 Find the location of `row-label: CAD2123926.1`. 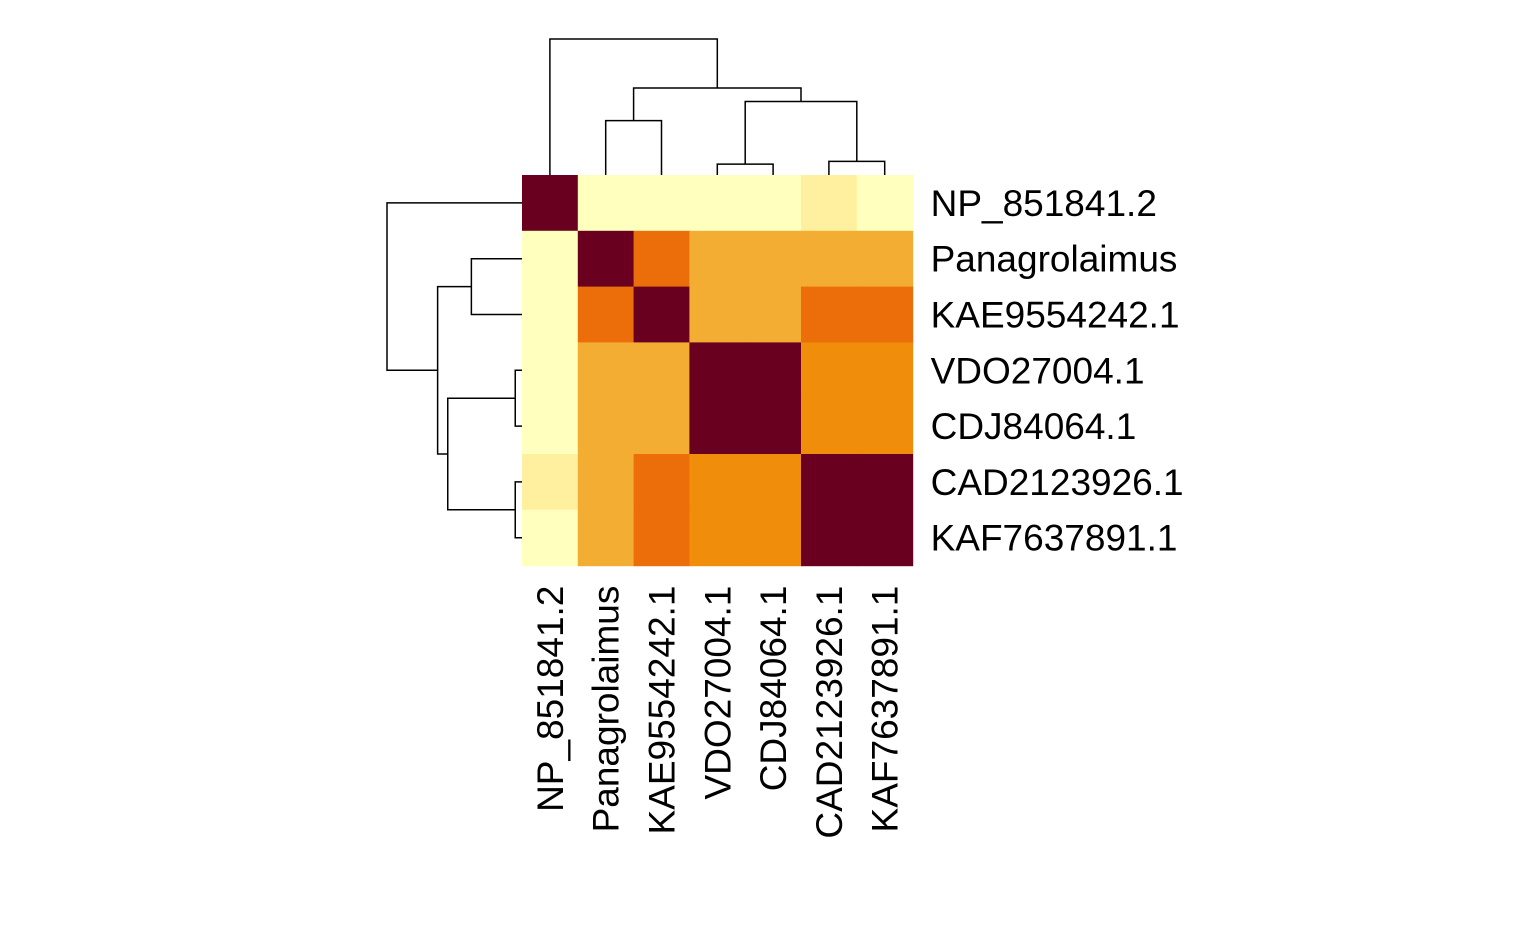

row-label: CAD2123926.1 is located at coordinates (1057, 482).